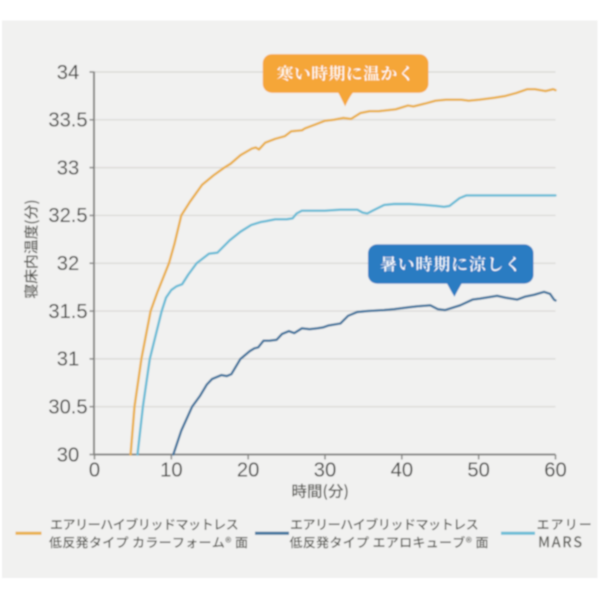  I want to click on svg-text: 40, so click(402, 471).